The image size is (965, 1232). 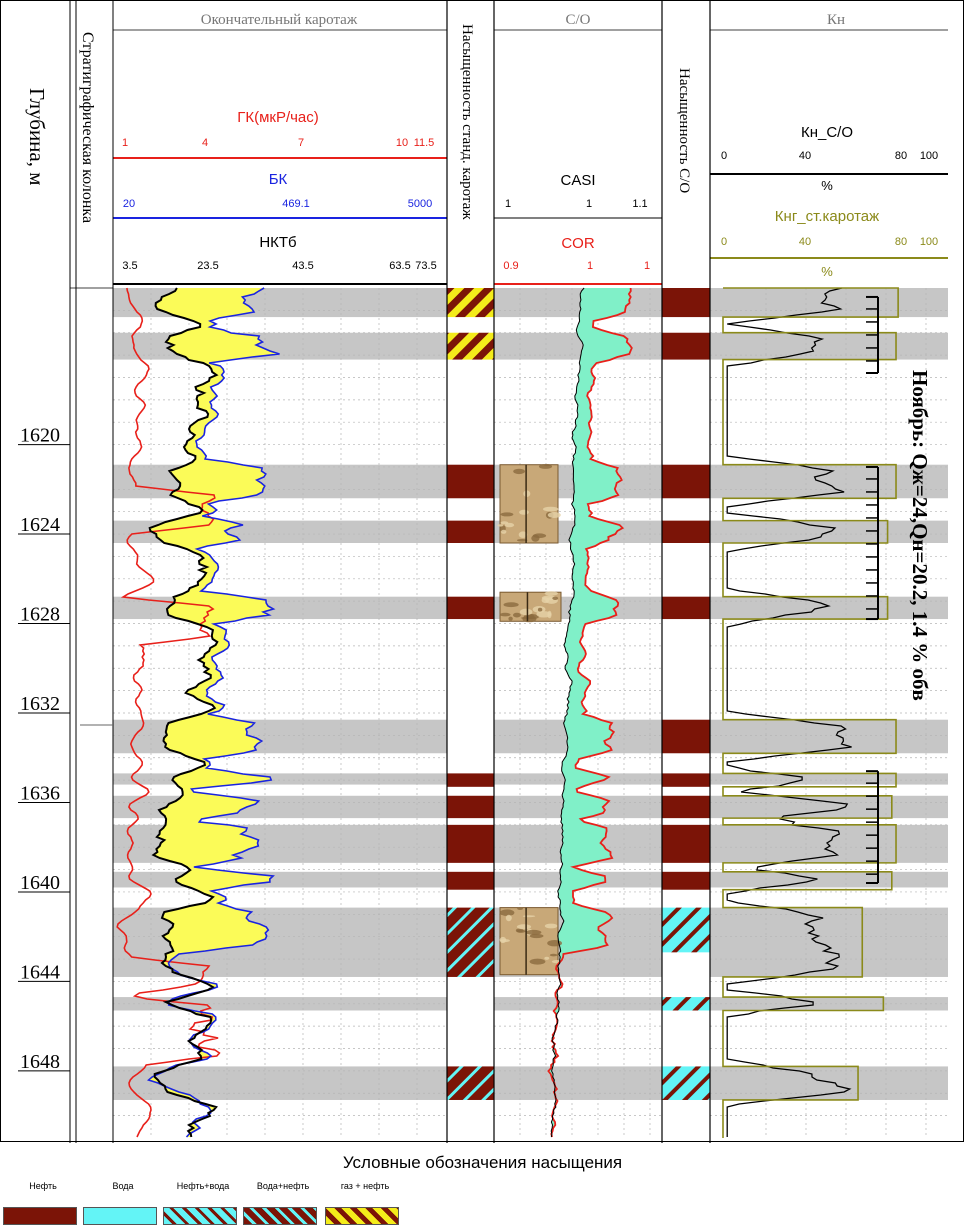 What do you see at coordinates (425, 266) in the screenshot?
I see `nktb-tick-4: 73.5` at bounding box center [425, 266].